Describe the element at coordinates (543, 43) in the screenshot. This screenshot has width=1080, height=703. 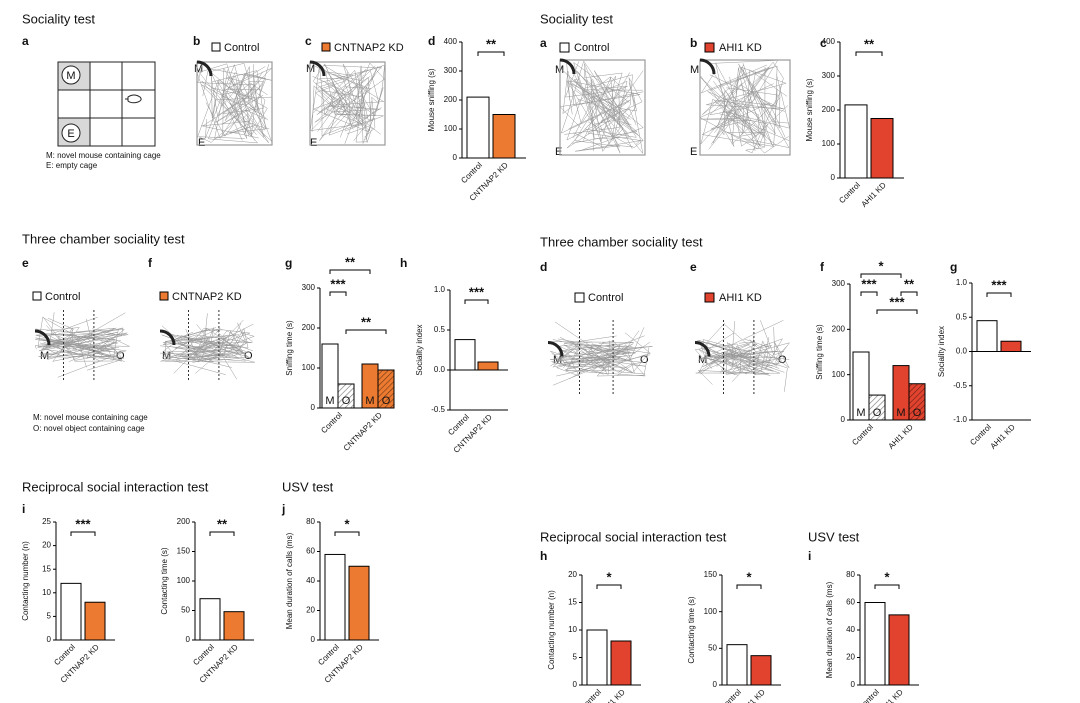
I see `panel-label: a` at that location.